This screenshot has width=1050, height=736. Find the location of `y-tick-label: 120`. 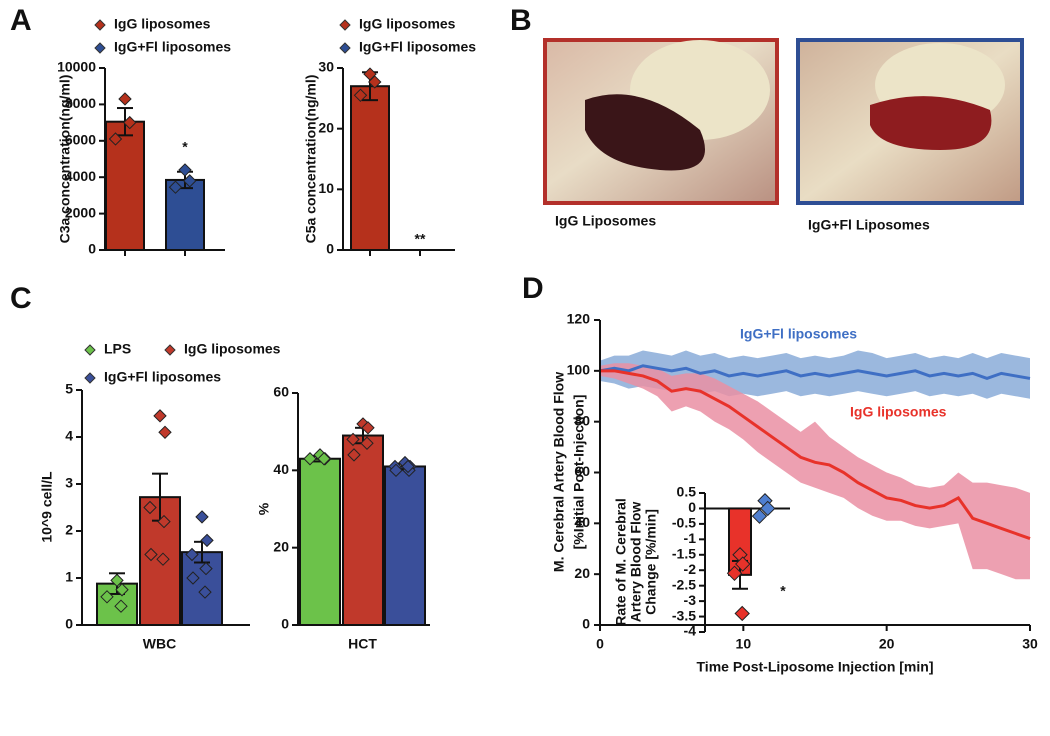

y-tick-label: 120 is located at coordinates (579, 319).